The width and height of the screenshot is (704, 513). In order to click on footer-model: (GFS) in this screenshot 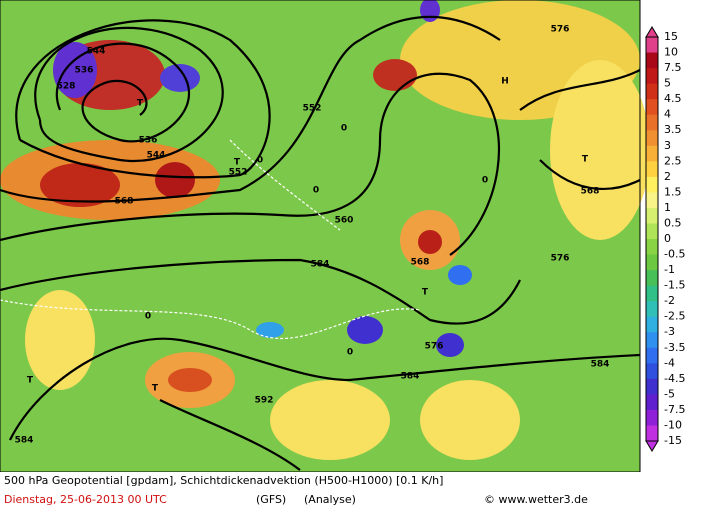, I will do `click(271, 499)`.